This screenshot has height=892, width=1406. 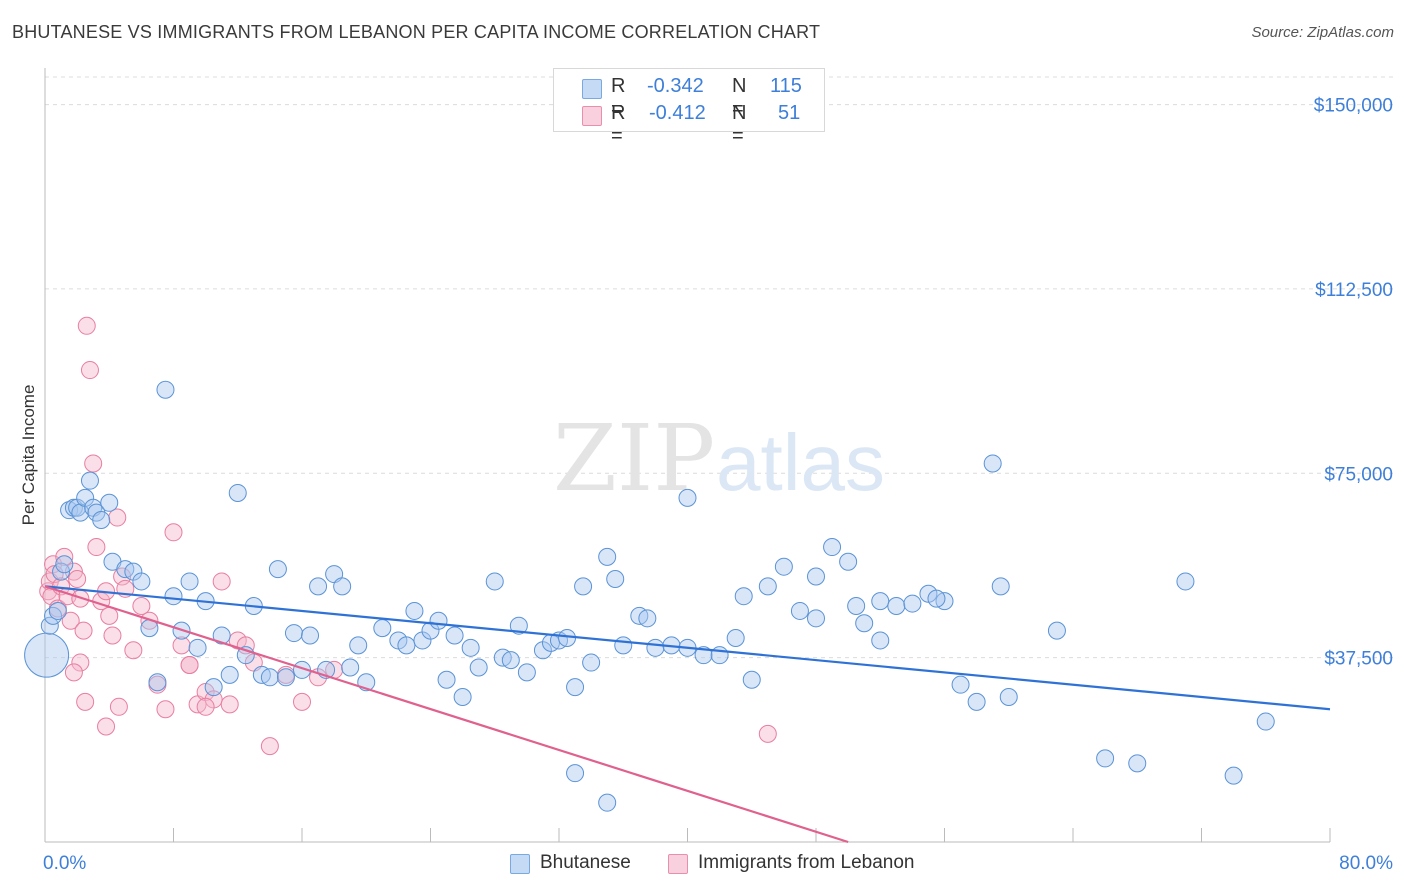 I want to click on legend-r-label: R =, so click(x=618, y=124).